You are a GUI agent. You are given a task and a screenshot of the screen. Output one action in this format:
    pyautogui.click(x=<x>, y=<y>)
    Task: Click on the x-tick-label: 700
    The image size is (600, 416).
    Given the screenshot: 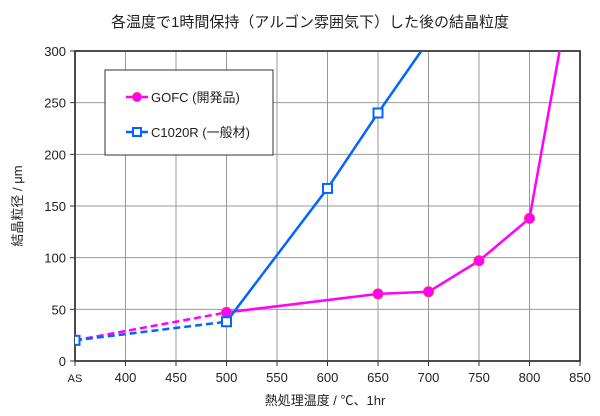 What is the action you would take?
    pyautogui.click(x=429, y=377)
    